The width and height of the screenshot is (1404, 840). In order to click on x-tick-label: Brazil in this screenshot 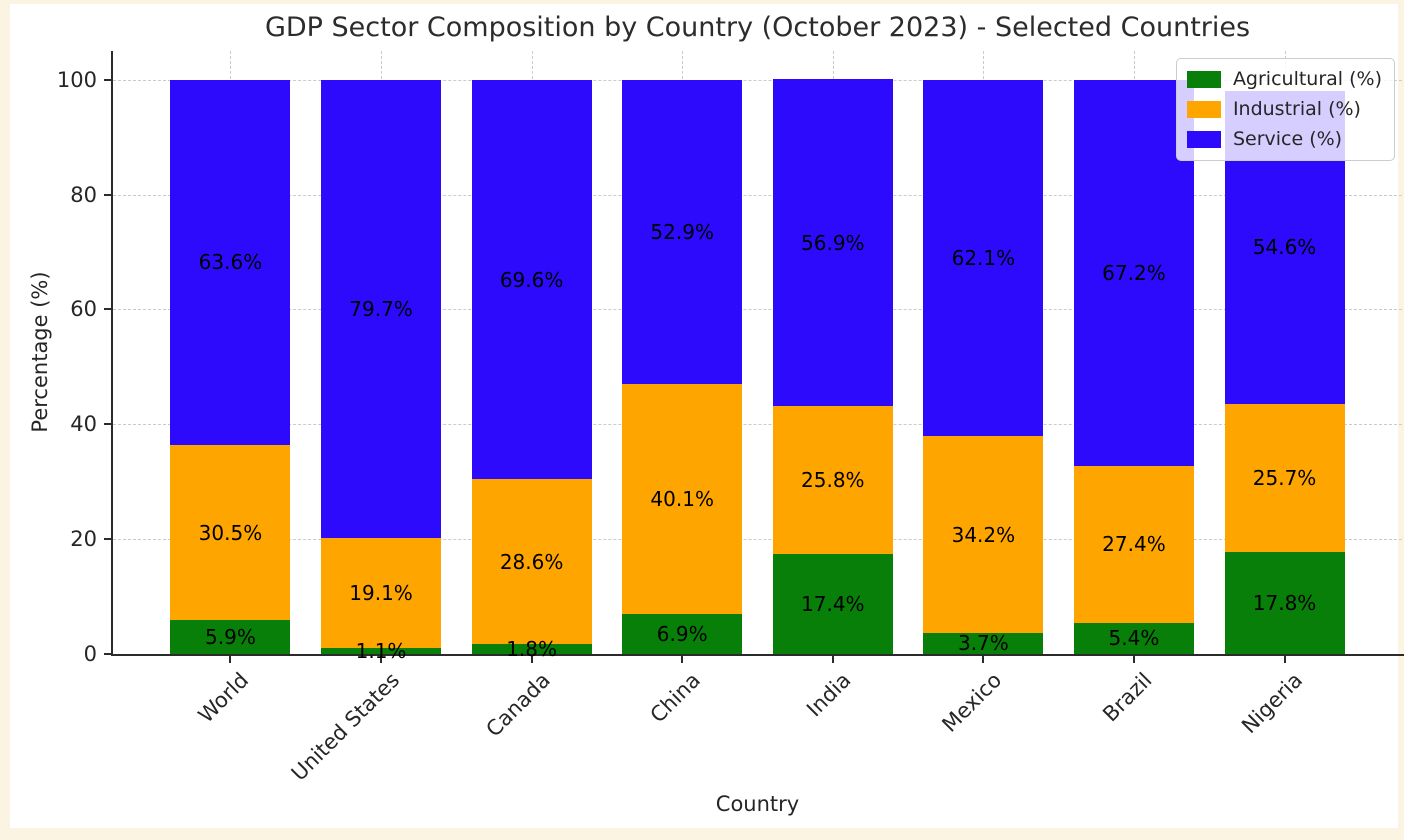, I will do `click(1127, 697)`.